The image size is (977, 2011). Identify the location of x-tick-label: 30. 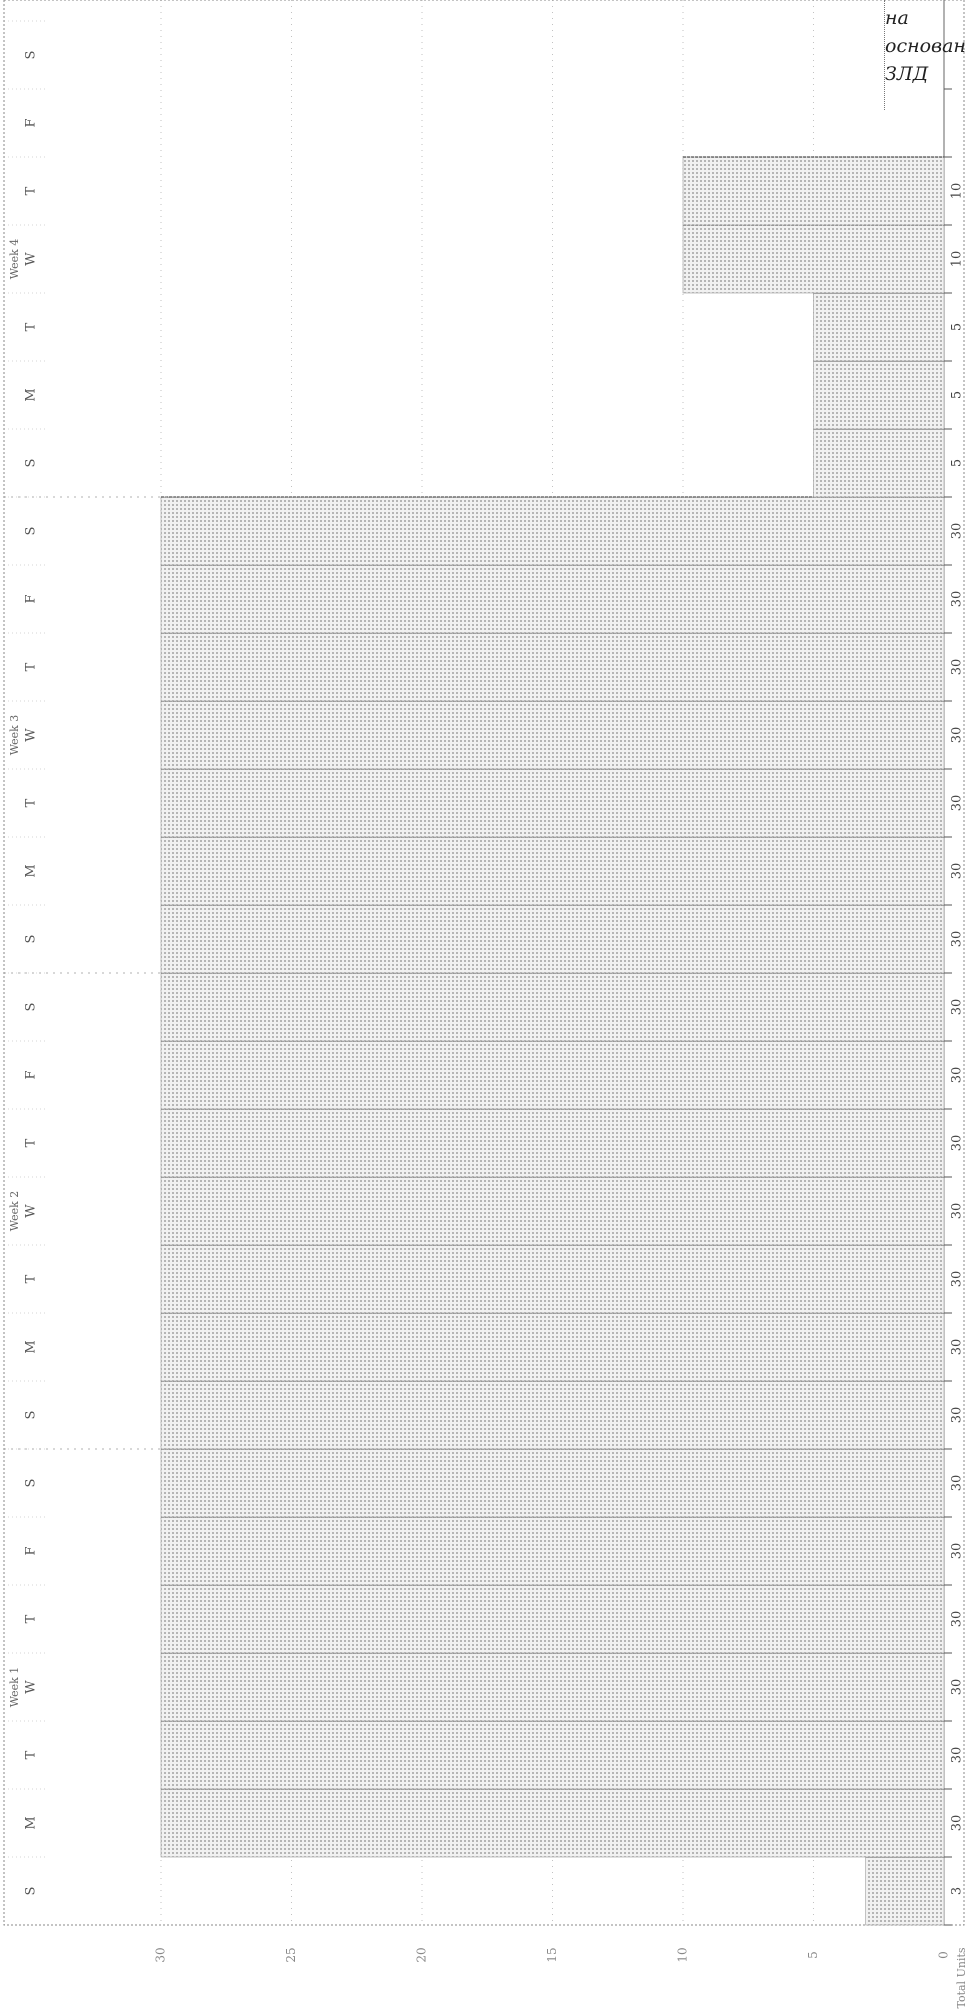
(161, 1954).